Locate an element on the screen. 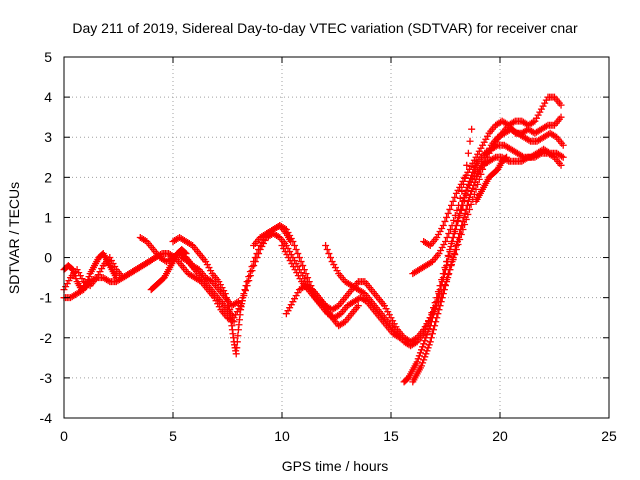  y-tick-labels: -4 -3 -2 -1 0 1 2 3 4 5 is located at coordinates (46, 237).